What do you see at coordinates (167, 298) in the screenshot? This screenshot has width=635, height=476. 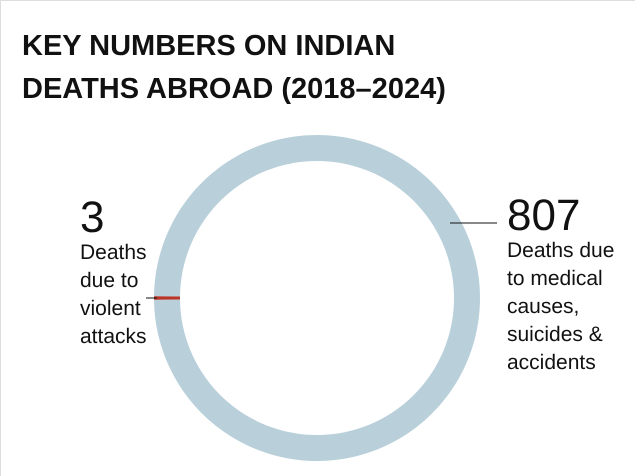 I see `donut-slice` at bounding box center [167, 298].